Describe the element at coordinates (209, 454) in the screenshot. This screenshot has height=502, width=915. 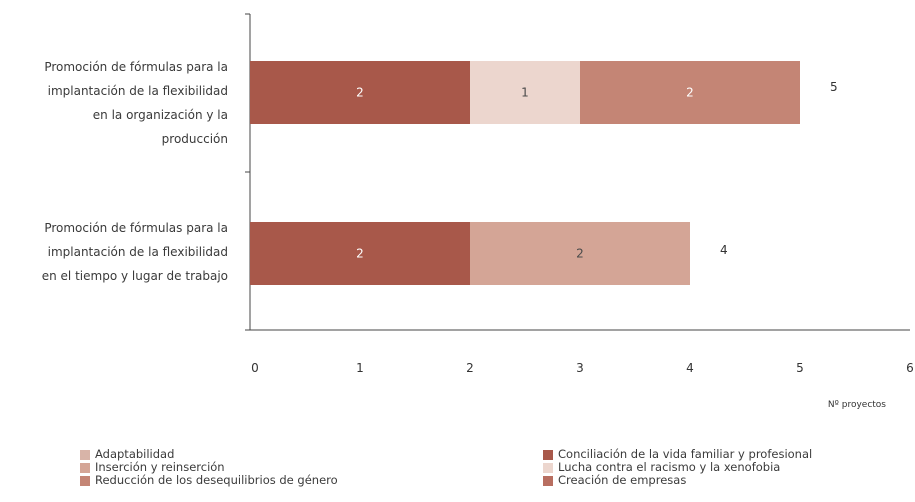
I see `legend-item: Adaptabilidad` at that location.